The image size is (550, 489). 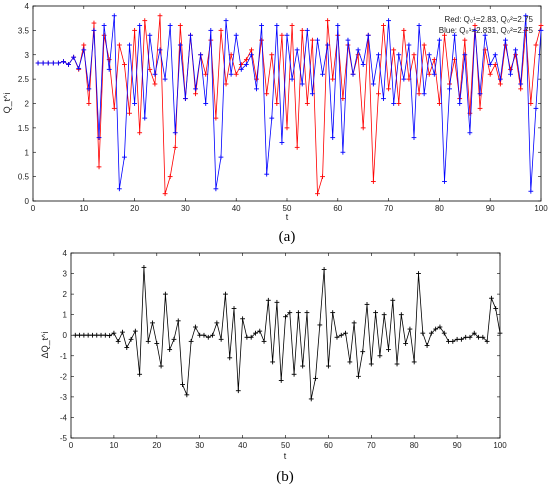 What do you see at coordinates (285, 456) in the screenshot?
I see `x-axis-label-b: t` at bounding box center [285, 456].